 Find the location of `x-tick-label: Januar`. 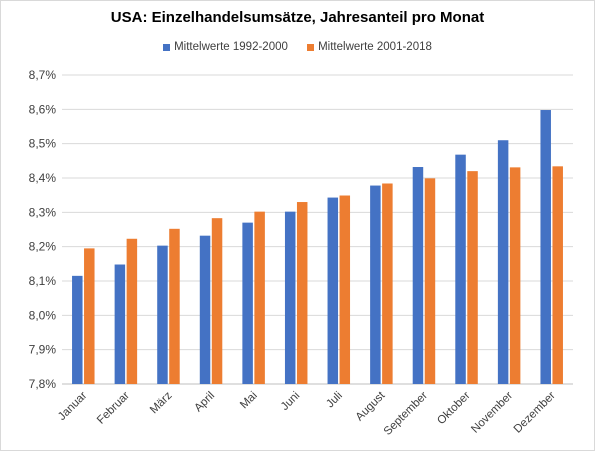

x-tick-label: Januar is located at coordinates (72, 406).